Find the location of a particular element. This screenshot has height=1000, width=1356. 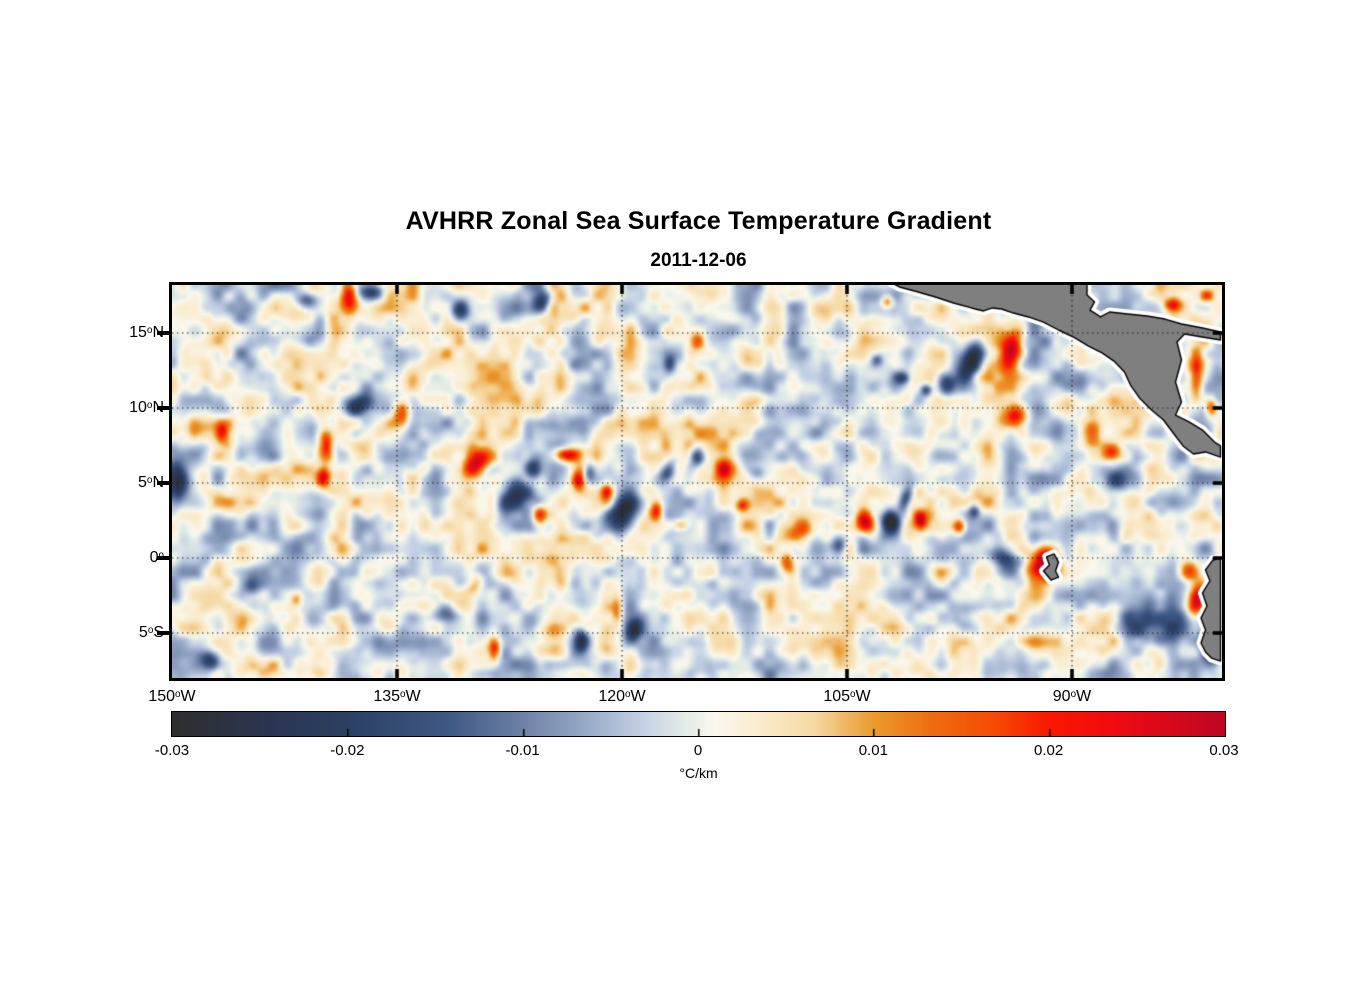

colorbar-canvas is located at coordinates (698, 724).